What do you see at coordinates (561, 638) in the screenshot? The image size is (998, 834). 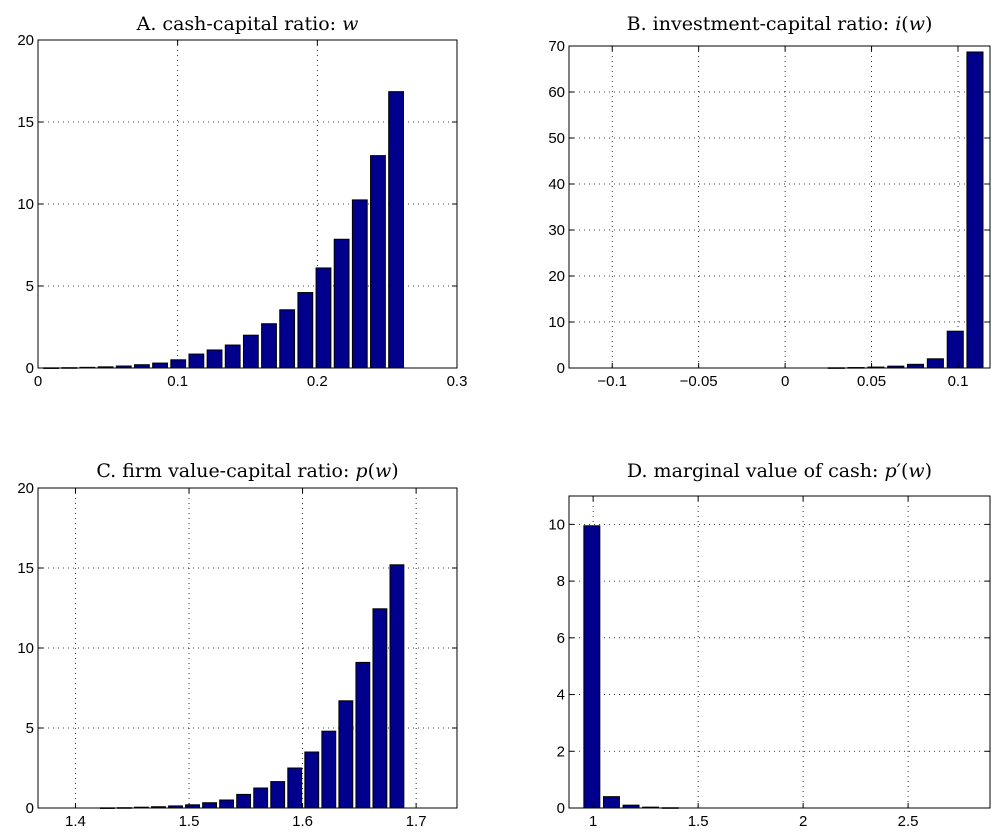 I see `y-tick-label: 6` at bounding box center [561, 638].